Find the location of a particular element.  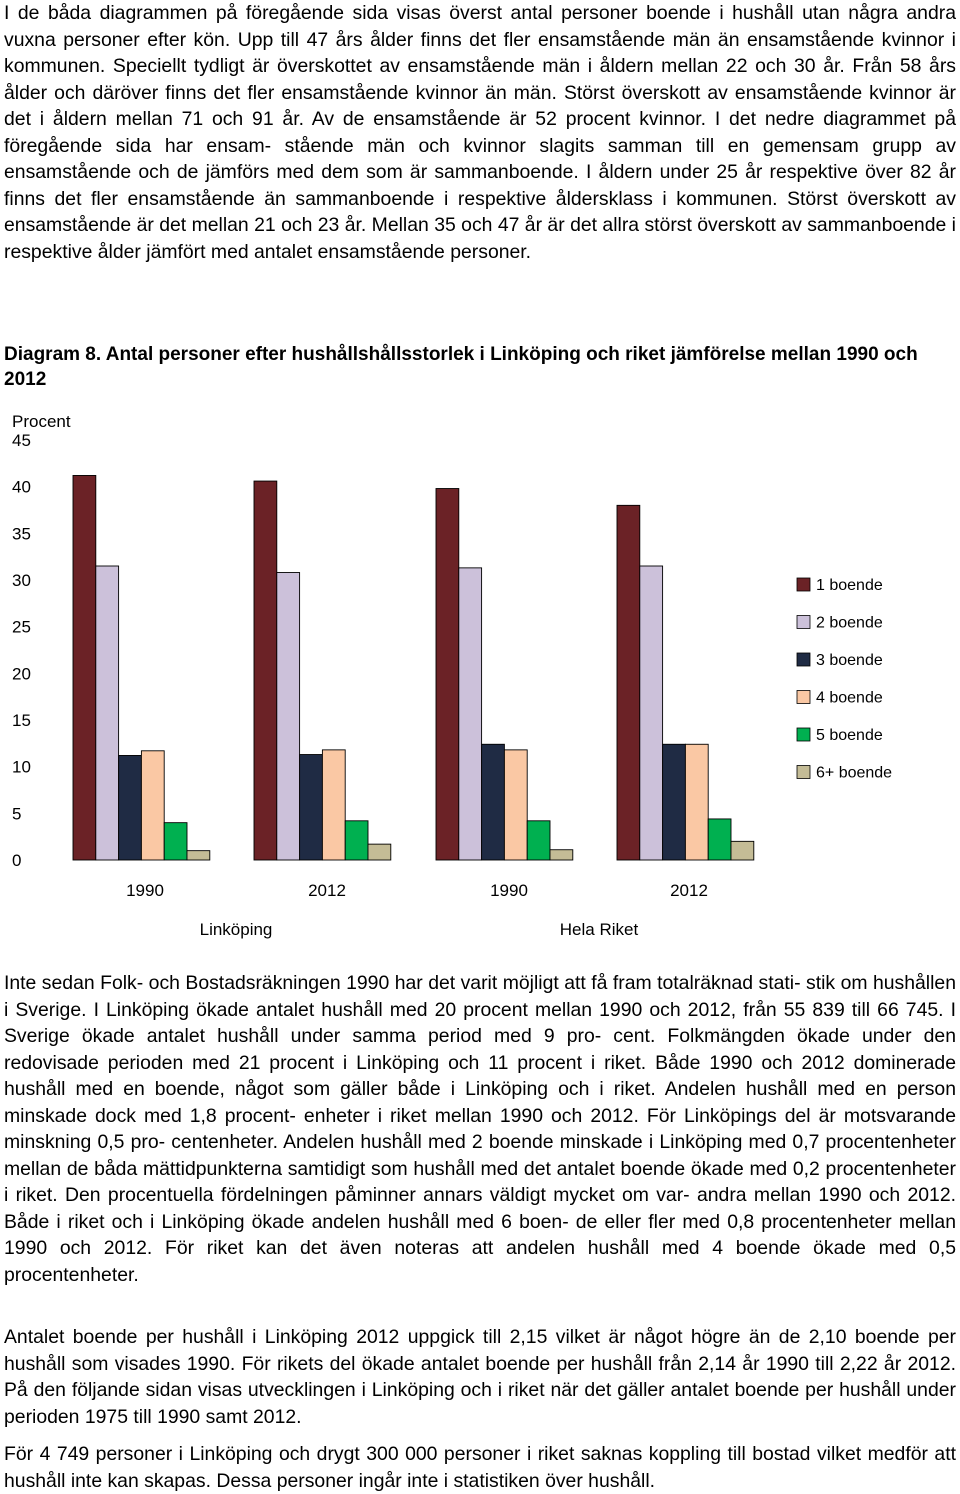

legend-label: 2 boende is located at coordinates (849, 623).